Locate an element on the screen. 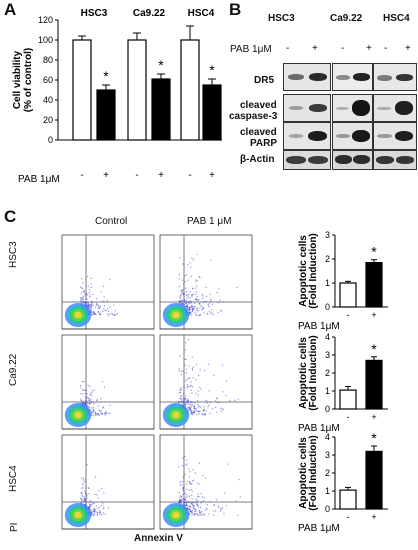 The height and width of the screenshot is (550, 418). y-tick-label: 120 is located at coordinates (45, 20).